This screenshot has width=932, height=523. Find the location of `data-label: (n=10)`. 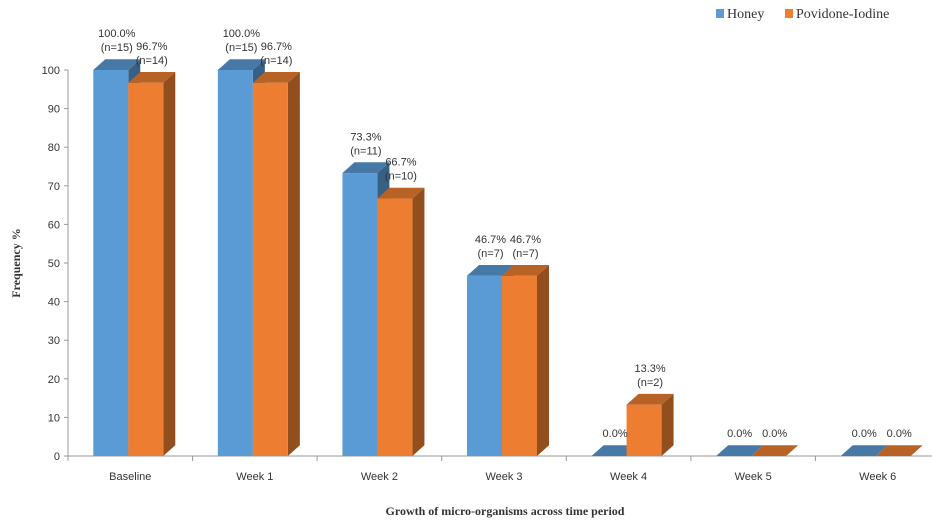

data-label: (n=10) is located at coordinates (401, 177).